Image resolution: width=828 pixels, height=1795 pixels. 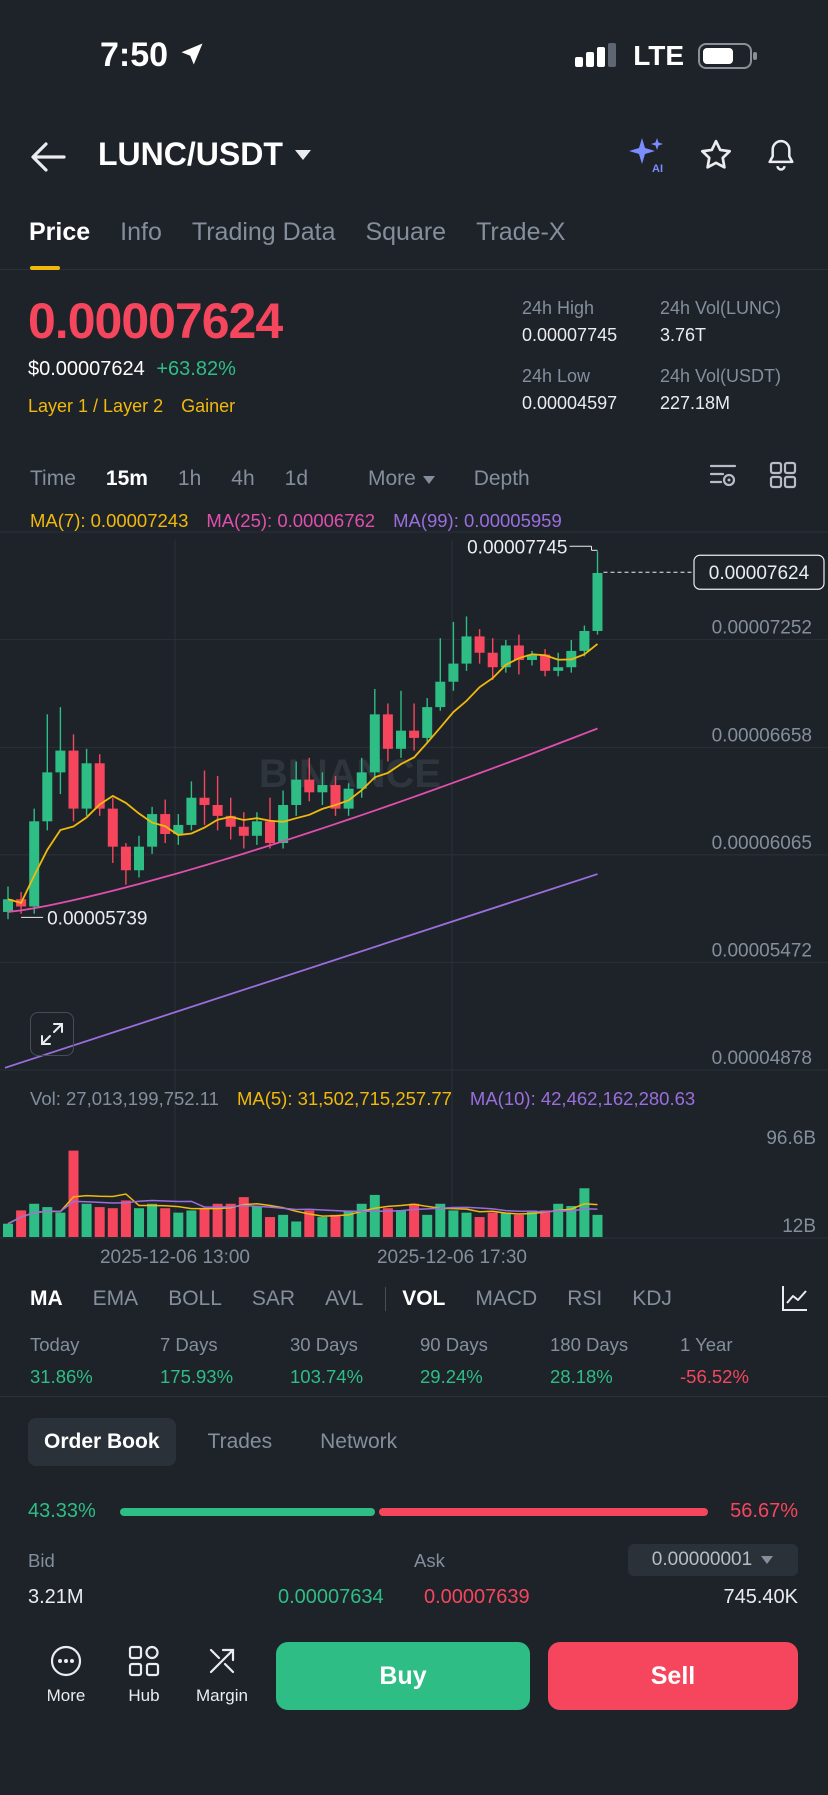 I want to click on ma99-value: MA(99): 0.00005959, so click(x=477, y=520).